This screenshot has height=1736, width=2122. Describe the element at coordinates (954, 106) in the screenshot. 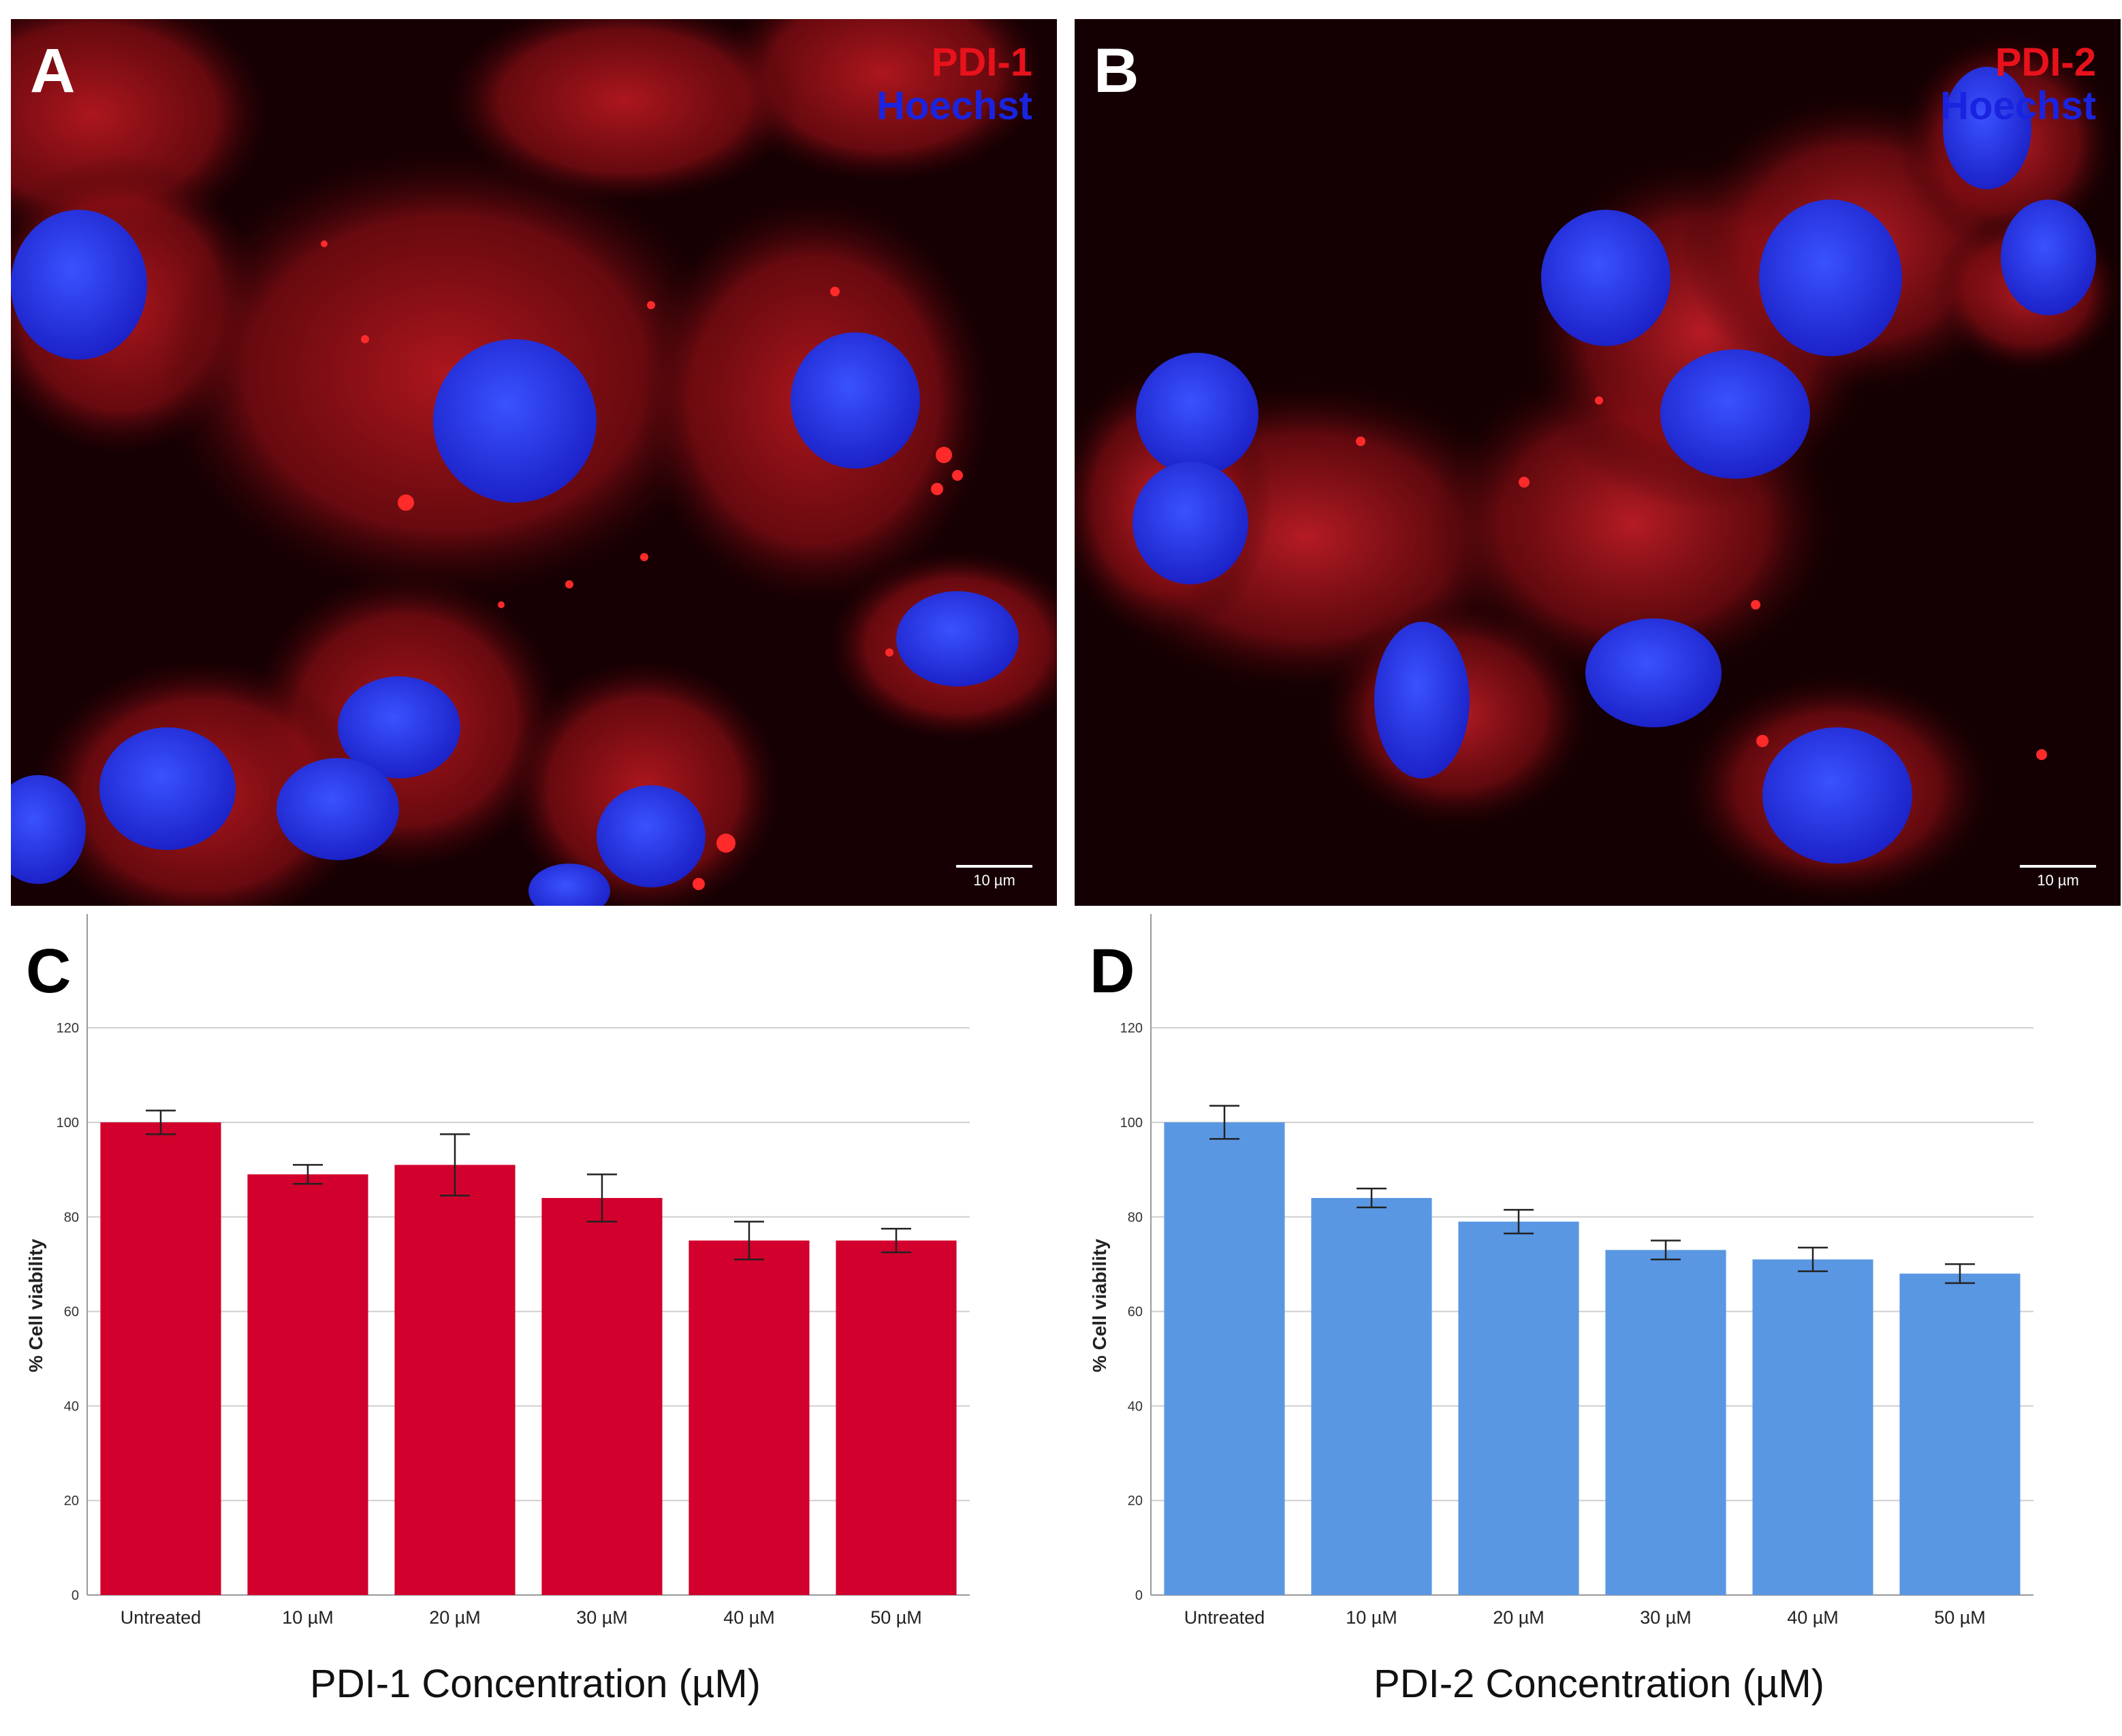

I see `nucleus-label-a: Hoechst` at that location.